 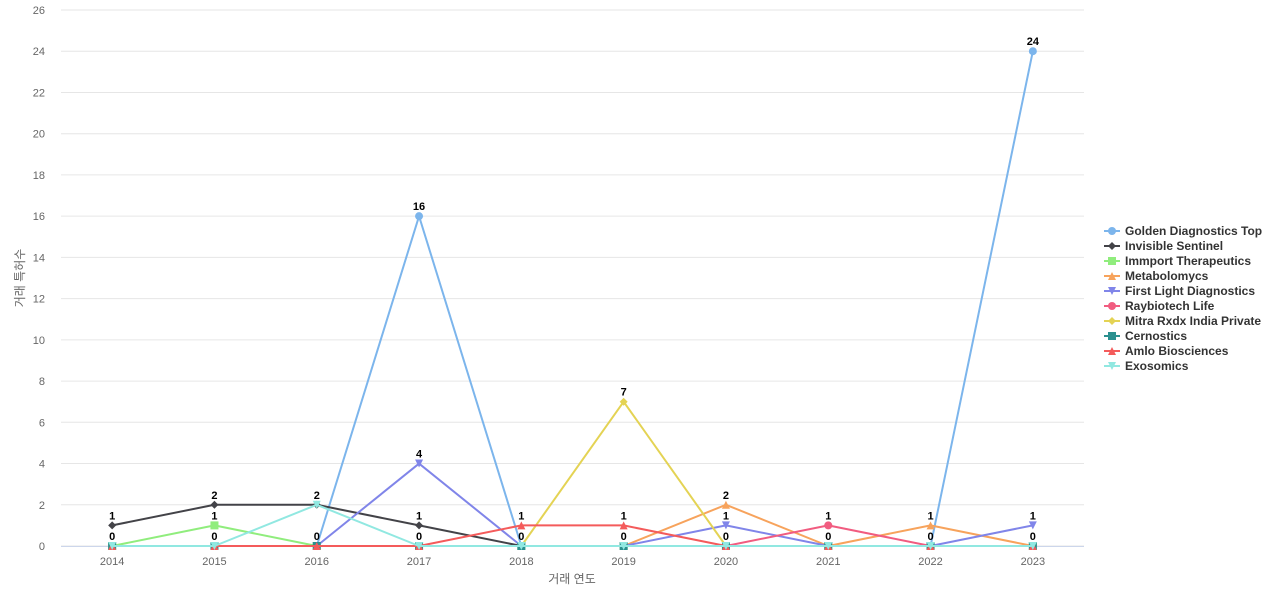 What do you see at coordinates (1182, 321) in the screenshot?
I see `legend-item: Mitra Rxdx India Private` at bounding box center [1182, 321].